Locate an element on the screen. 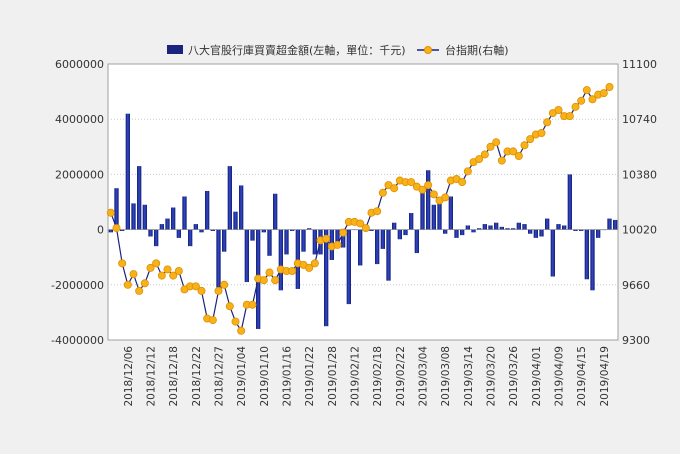  y-left-tick-label: 0 is located at coordinates (100, 230).